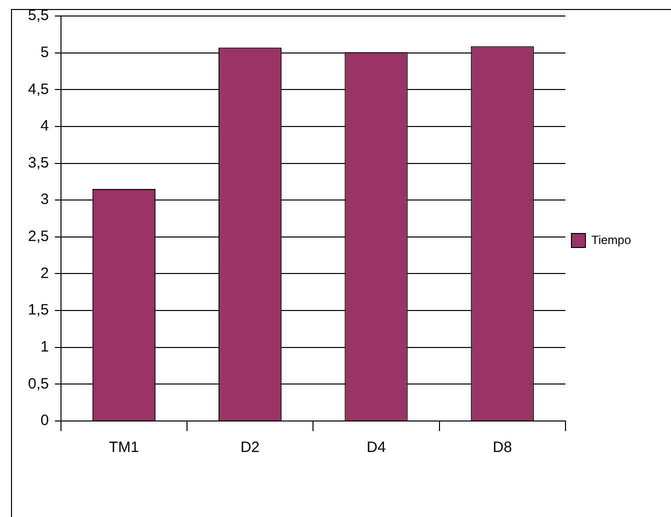 The width and height of the screenshot is (671, 517). Describe the element at coordinates (44, 199) in the screenshot. I see `y-tick-label: 3` at that location.